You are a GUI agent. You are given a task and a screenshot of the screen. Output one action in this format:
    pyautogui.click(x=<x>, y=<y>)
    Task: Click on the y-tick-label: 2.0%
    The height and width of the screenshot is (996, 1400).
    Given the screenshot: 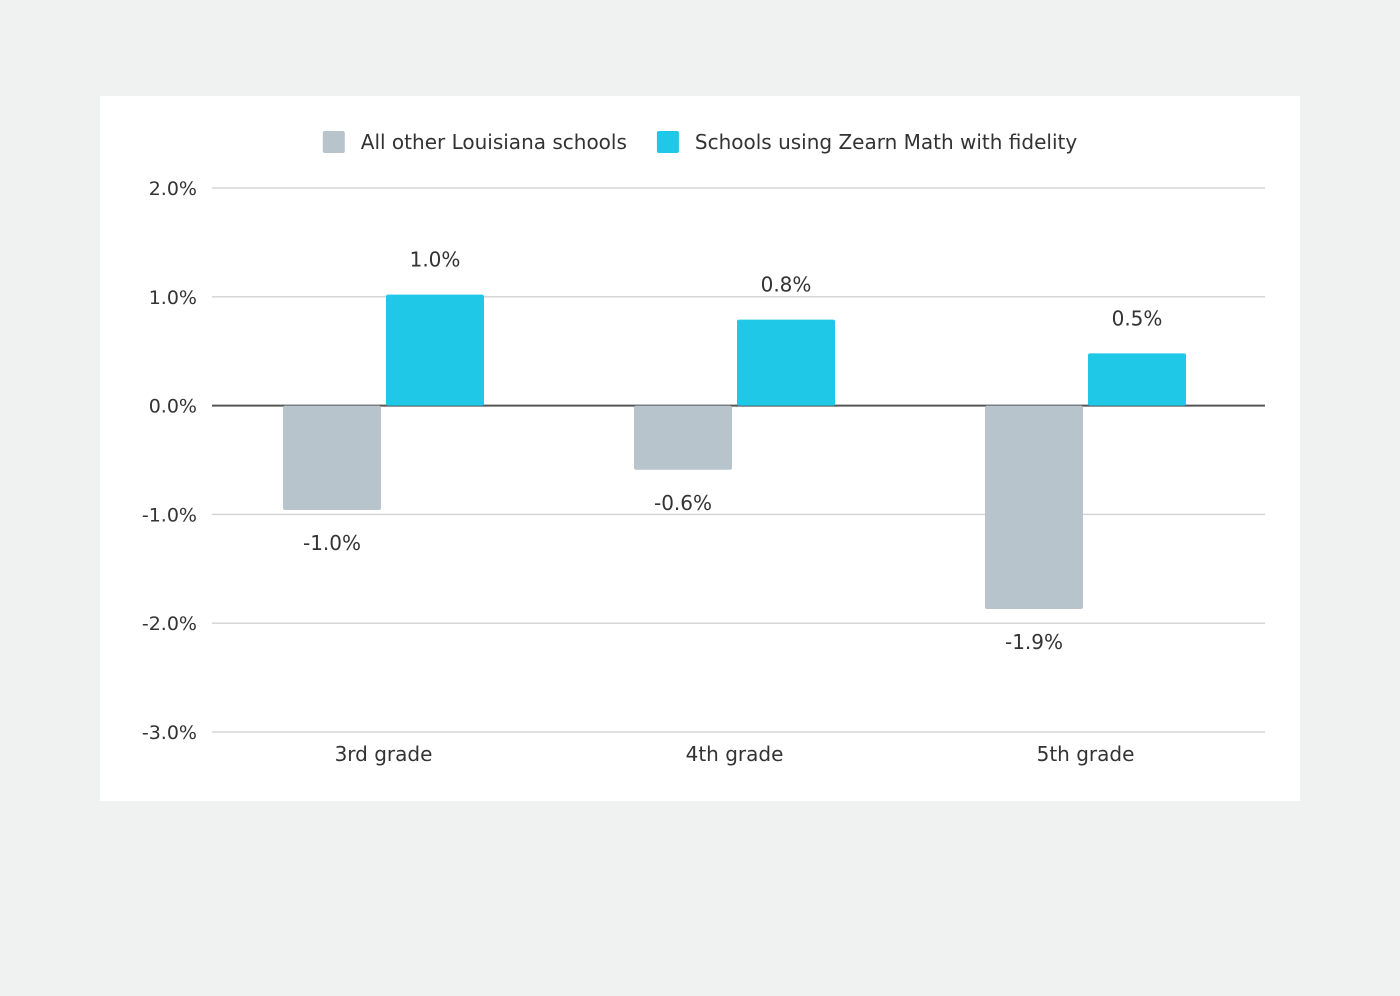 What is the action you would take?
    pyautogui.click(x=173, y=189)
    